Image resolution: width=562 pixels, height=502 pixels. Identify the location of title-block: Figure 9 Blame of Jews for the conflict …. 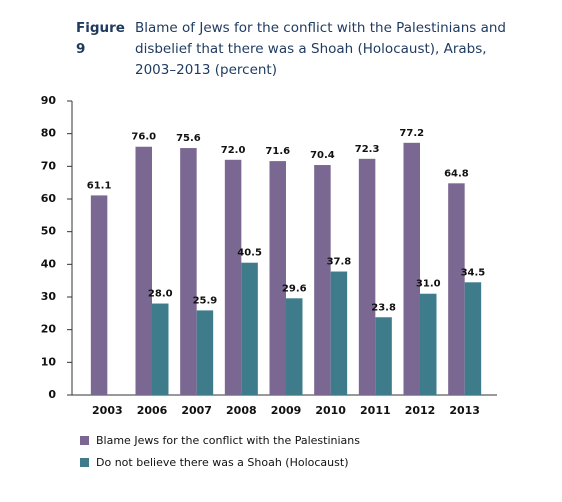
(296, 49).